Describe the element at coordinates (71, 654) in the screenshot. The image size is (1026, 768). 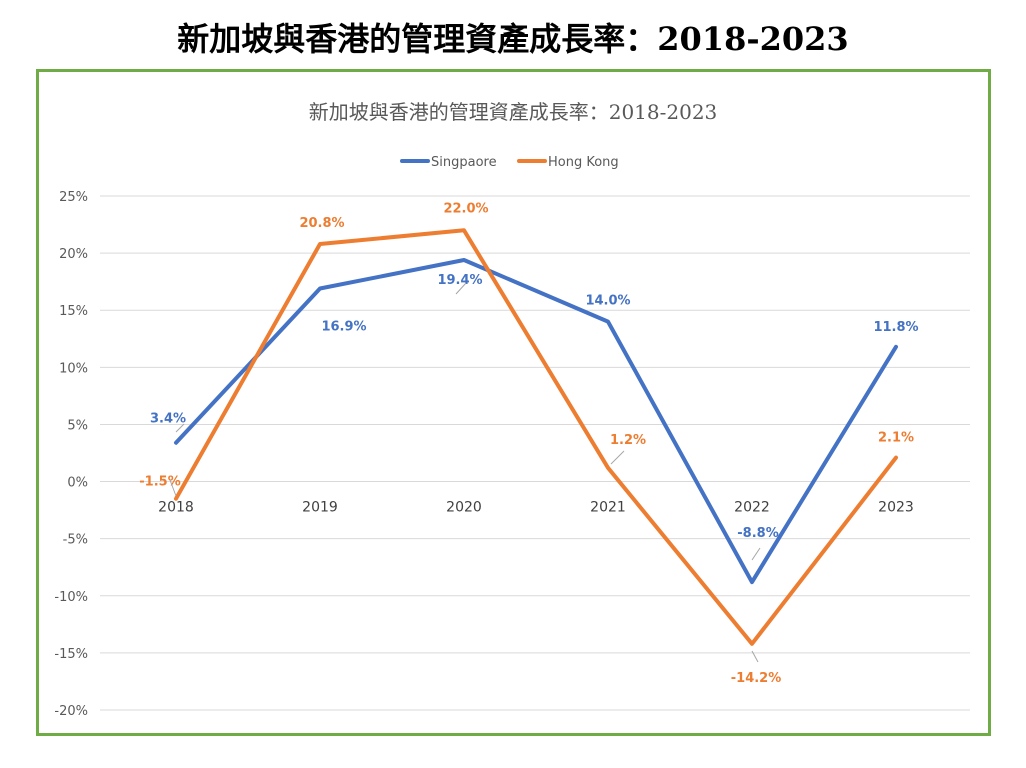
I see `y-tick-label: -15%` at that location.